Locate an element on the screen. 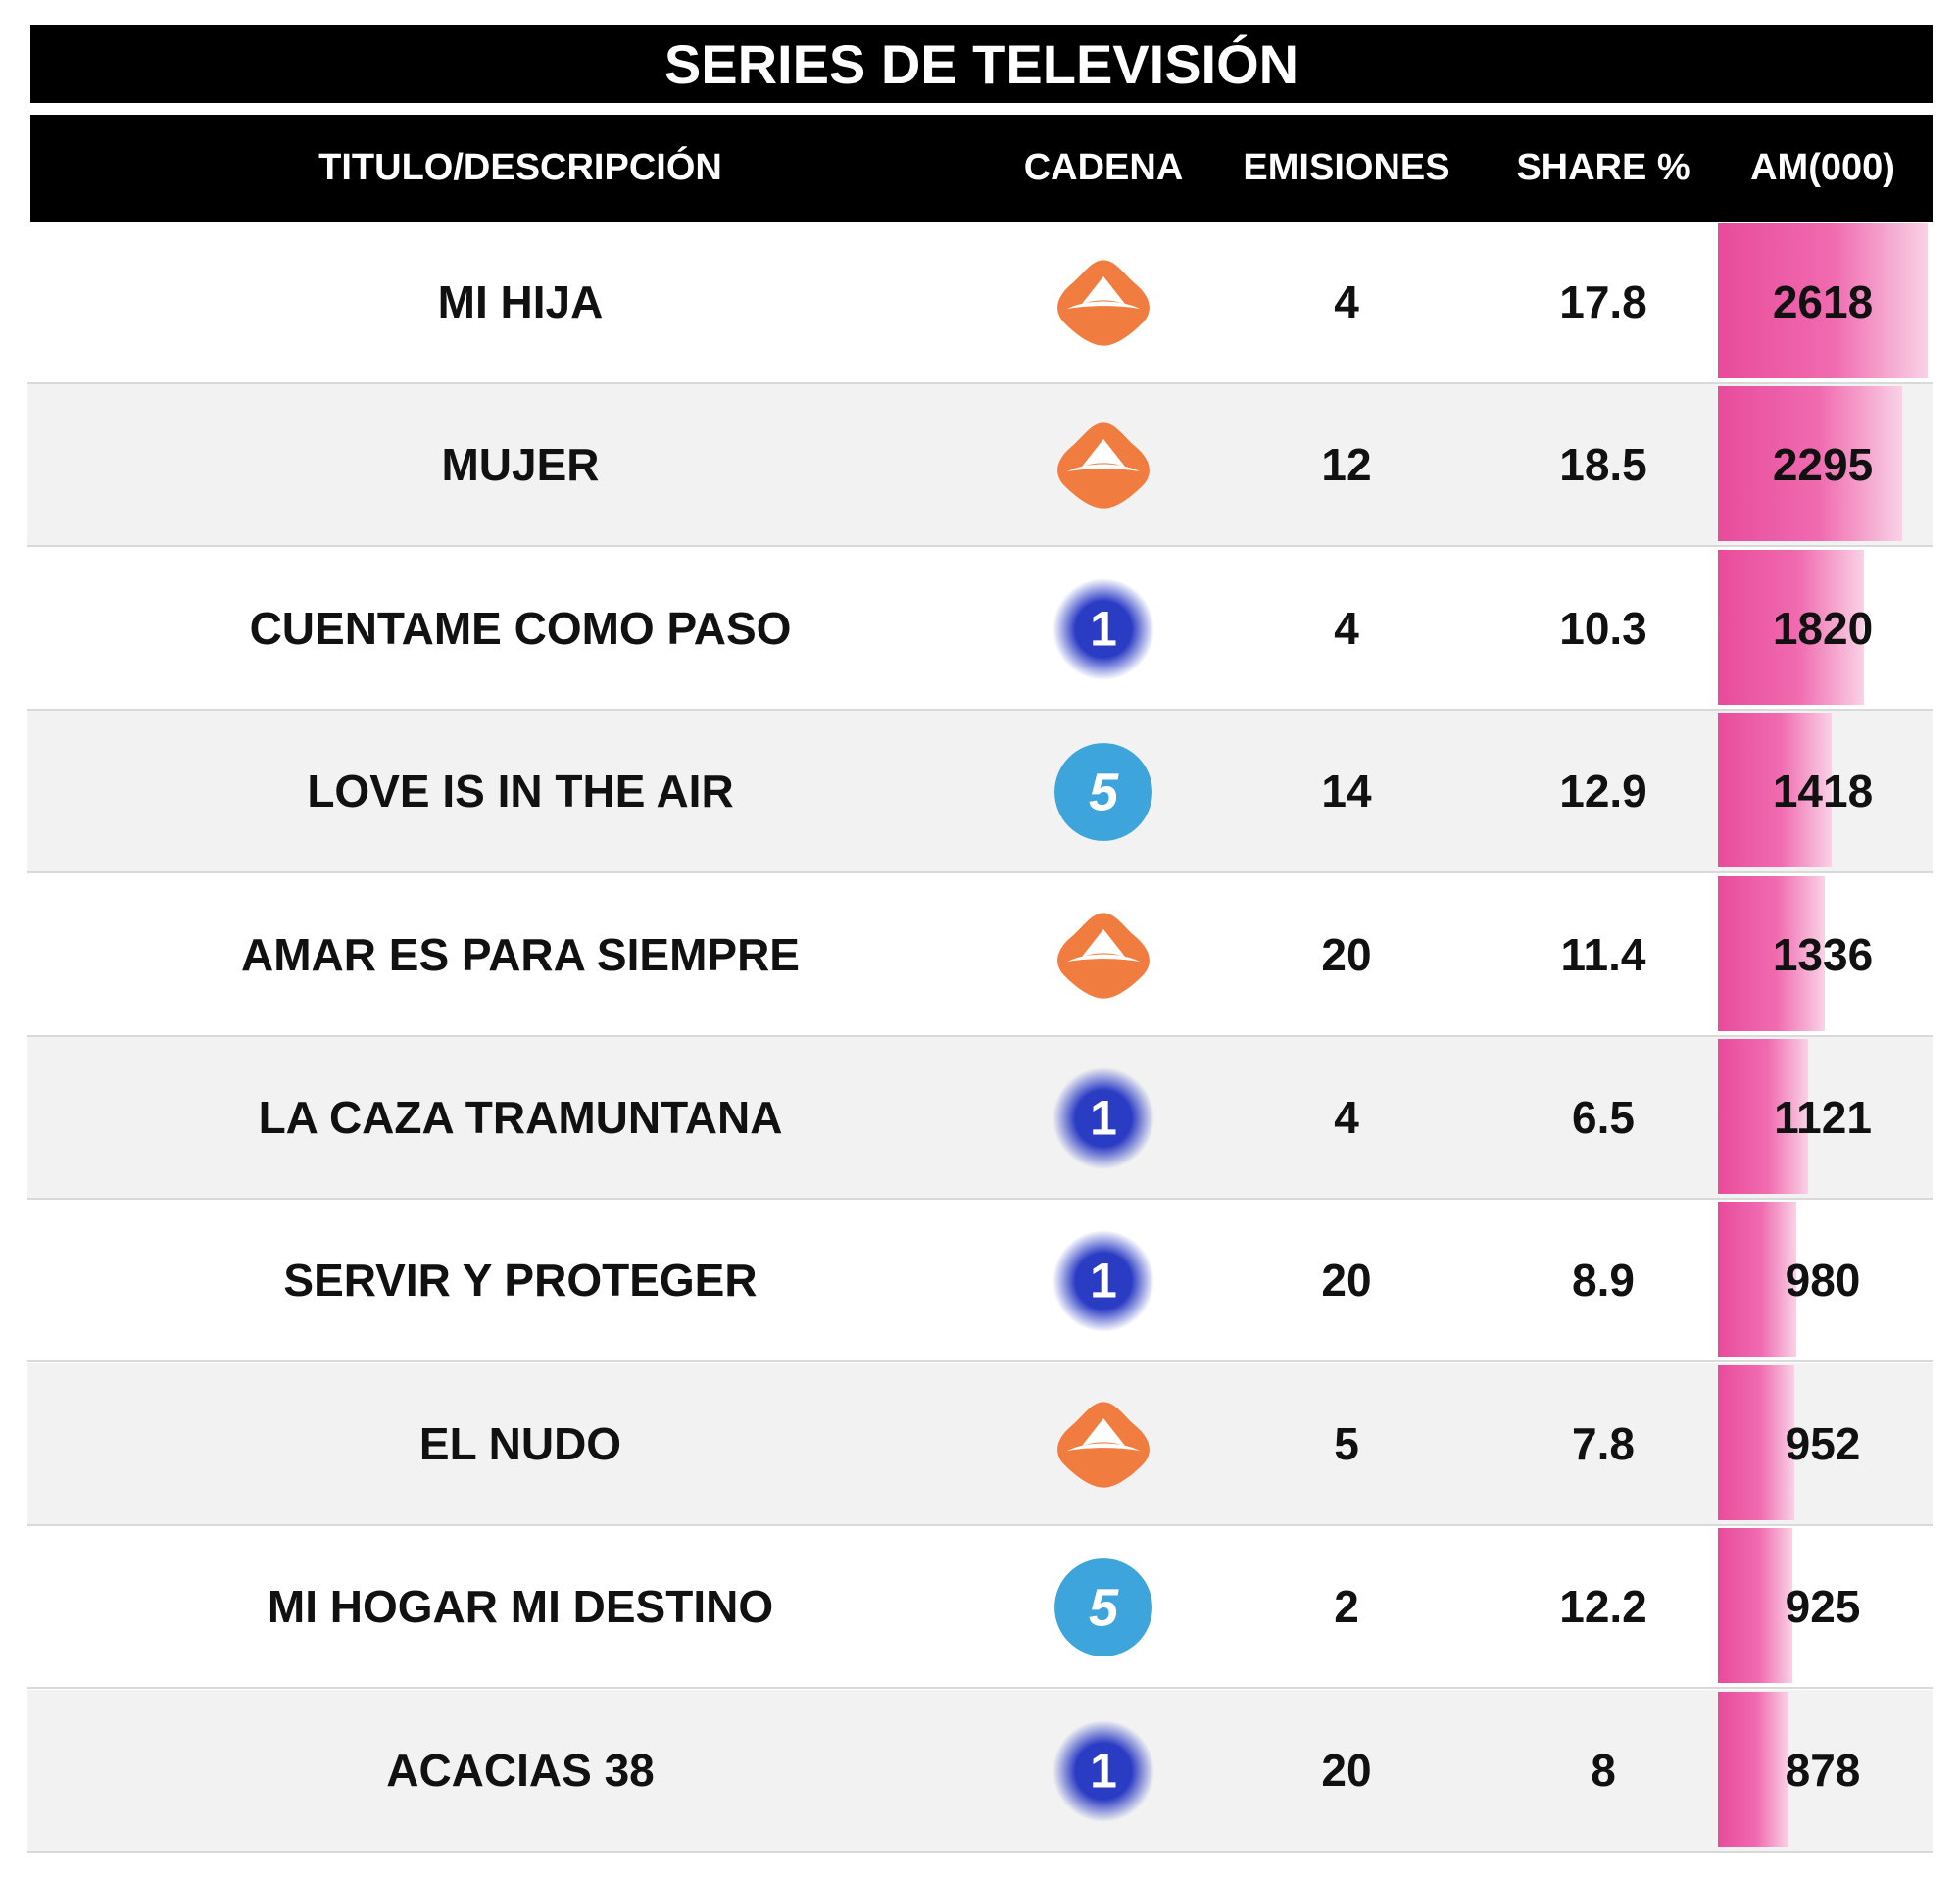 The width and height of the screenshot is (1960, 1878). column-header: CADENA is located at coordinates (1103, 168).